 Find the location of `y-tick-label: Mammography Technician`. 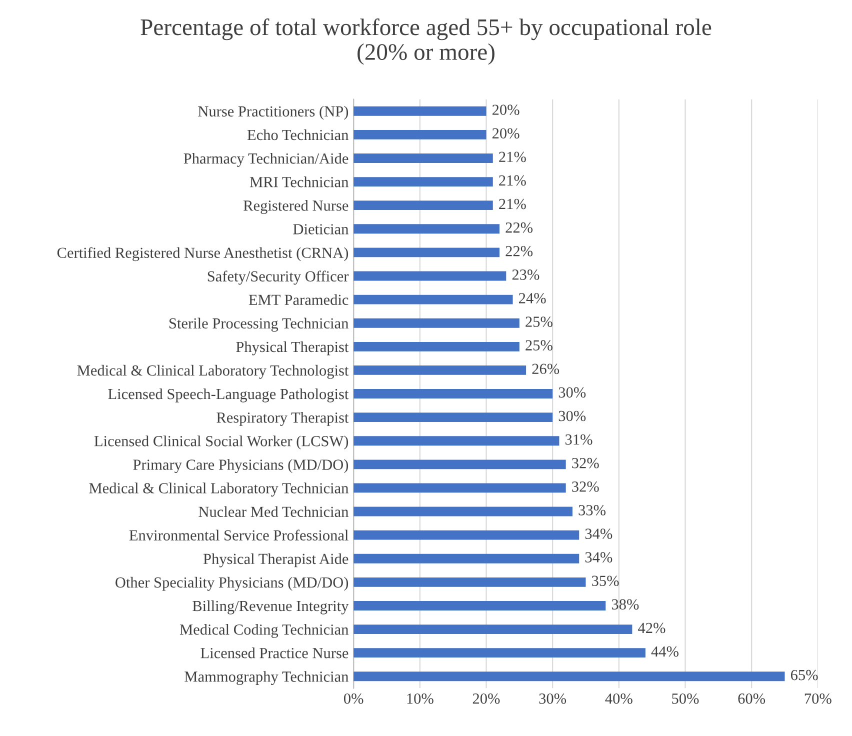

y-tick-label: Mammography Technician is located at coordinates (266, 678).